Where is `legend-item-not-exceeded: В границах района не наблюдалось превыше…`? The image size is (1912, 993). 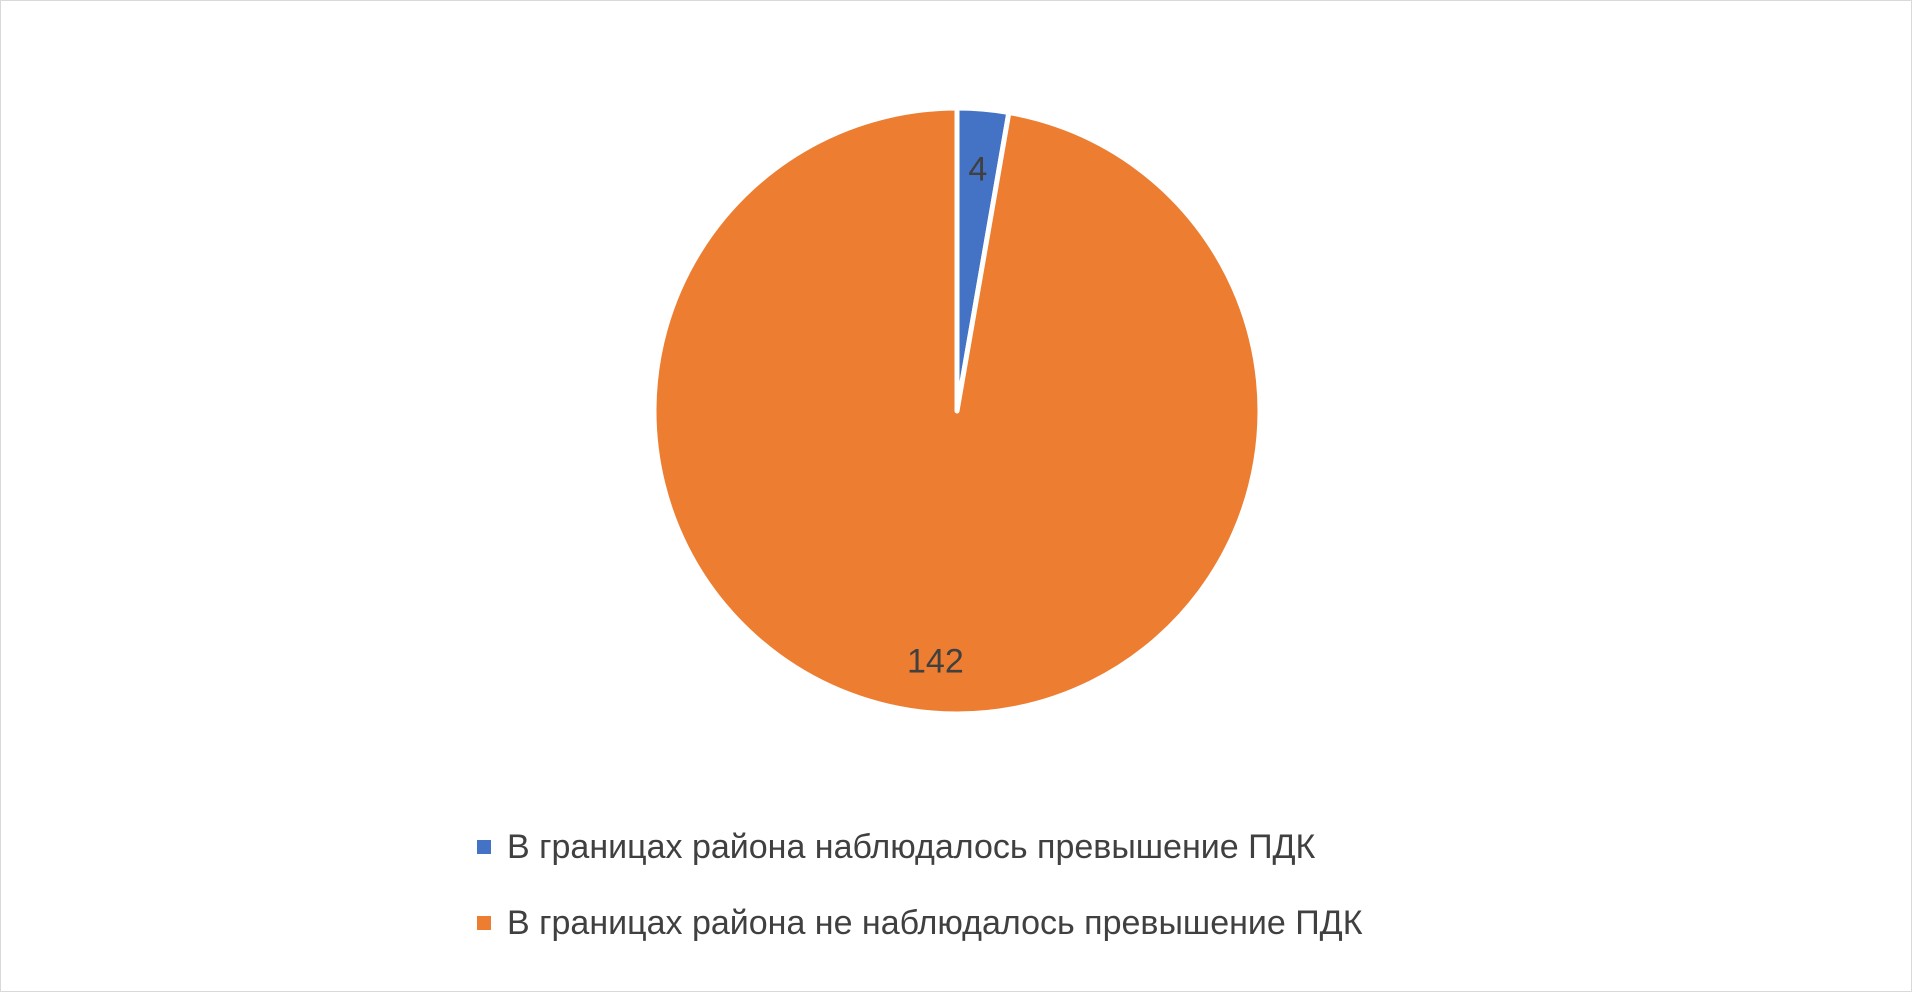 legend-item-not-exceeded: В границах района не наблюдалось превыше… is located at coordinates (920, 923).